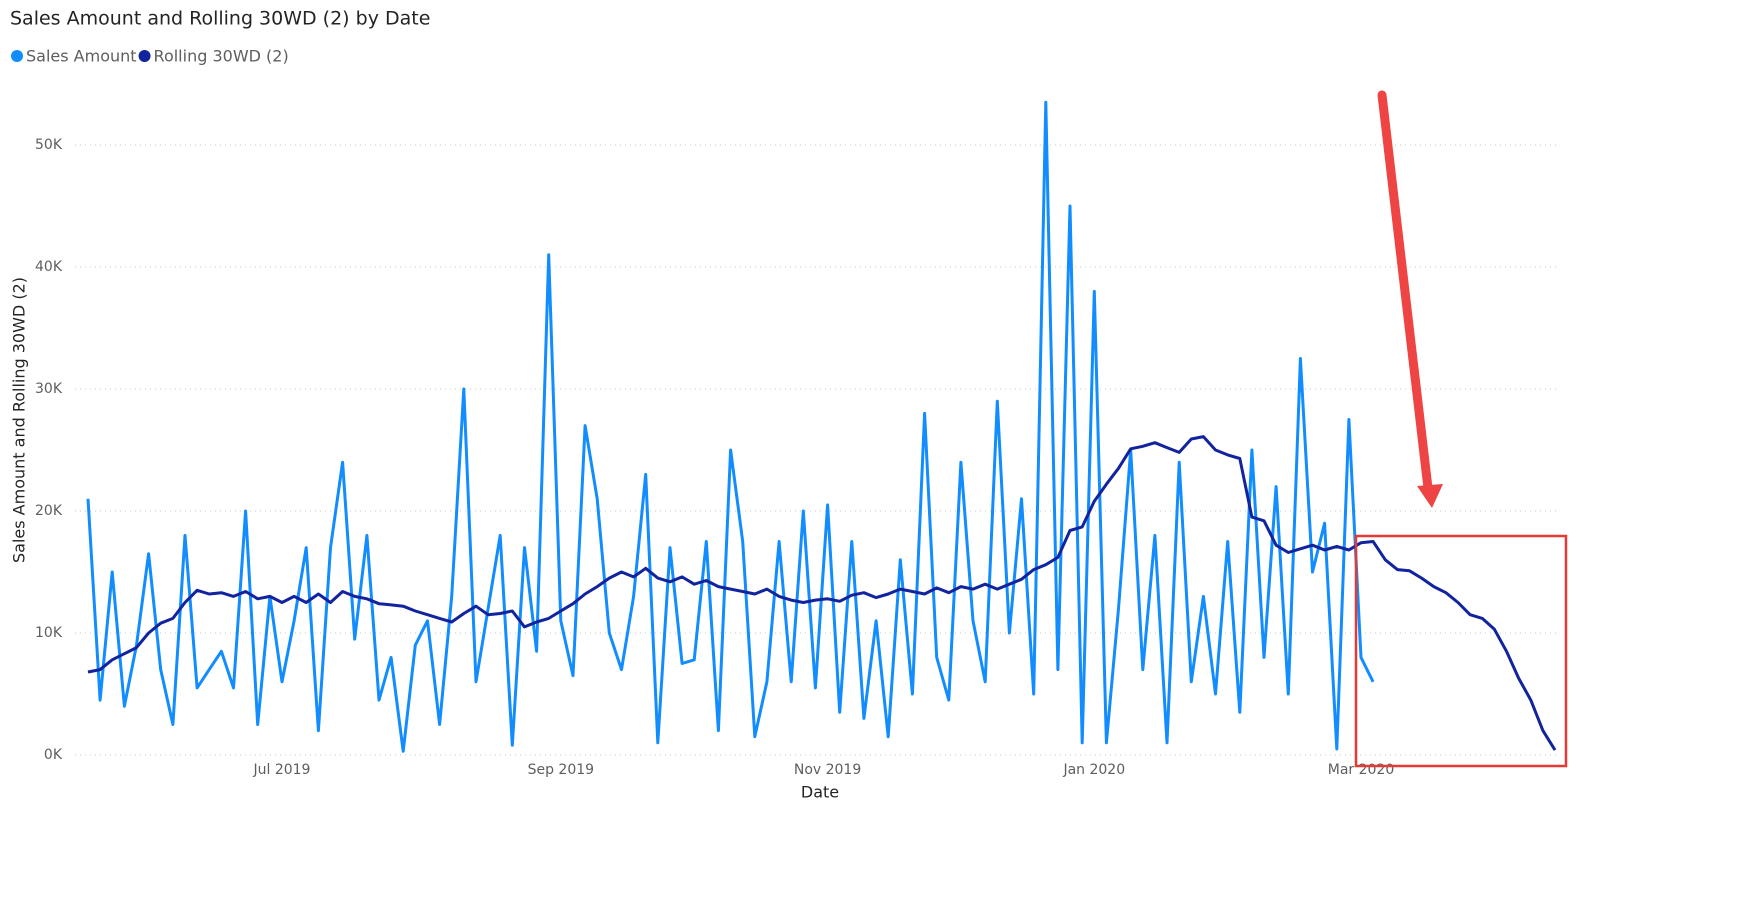 The width and height of the screenshot is (1764, 906). I want to click on y-tick-label: 10K, so click(49, 633).